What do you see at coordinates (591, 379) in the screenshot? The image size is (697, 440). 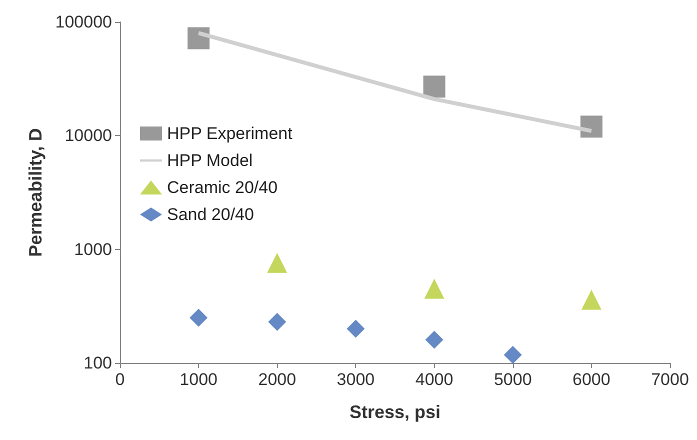 I see `x-tick-label: 6000` at bounding box center [591, 379].